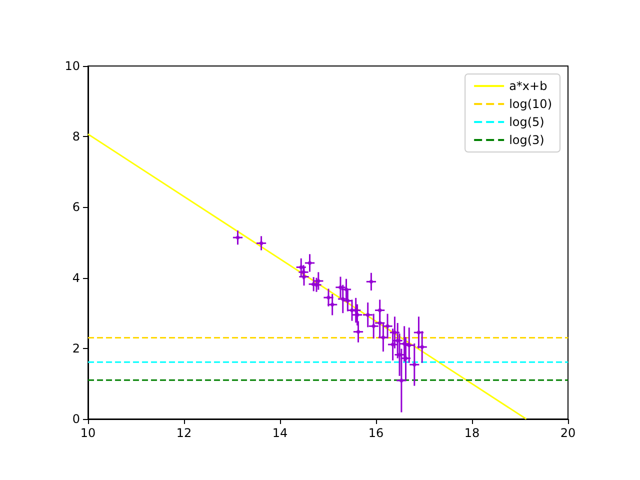 Image resolution: width=640 pixels, height=480 pixels. I want to click on y-tick-label: 4, so click(76, 277).